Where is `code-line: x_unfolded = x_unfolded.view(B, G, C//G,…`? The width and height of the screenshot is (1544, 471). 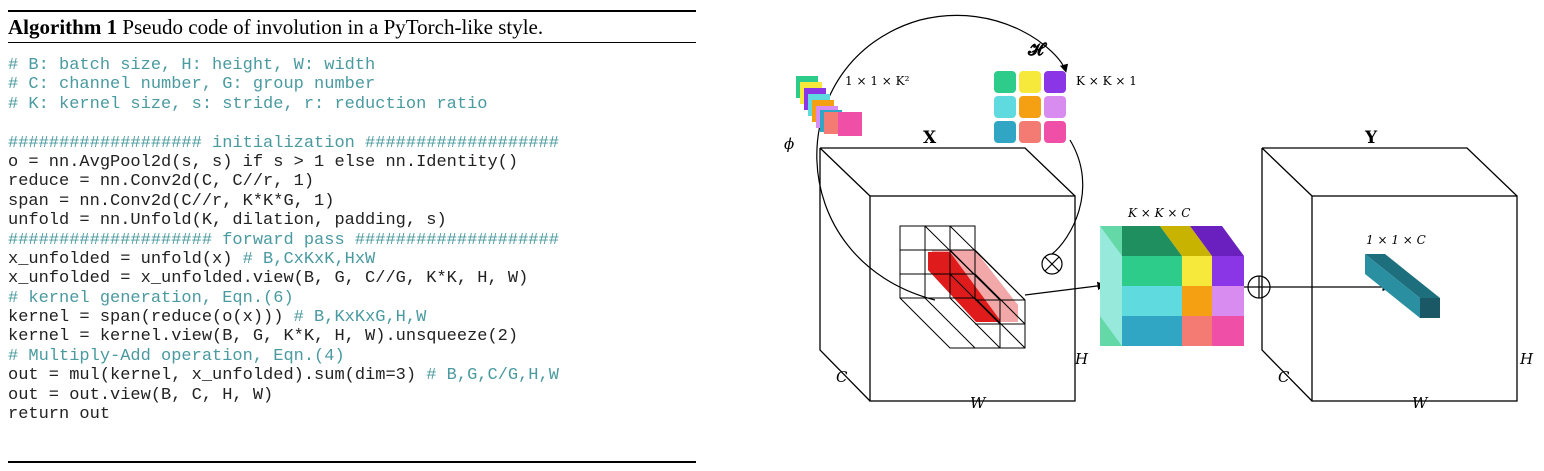 code-line: x_unfolded = x_unfolded.view(B, G, C//G,… is located at coordinates (283, 278).